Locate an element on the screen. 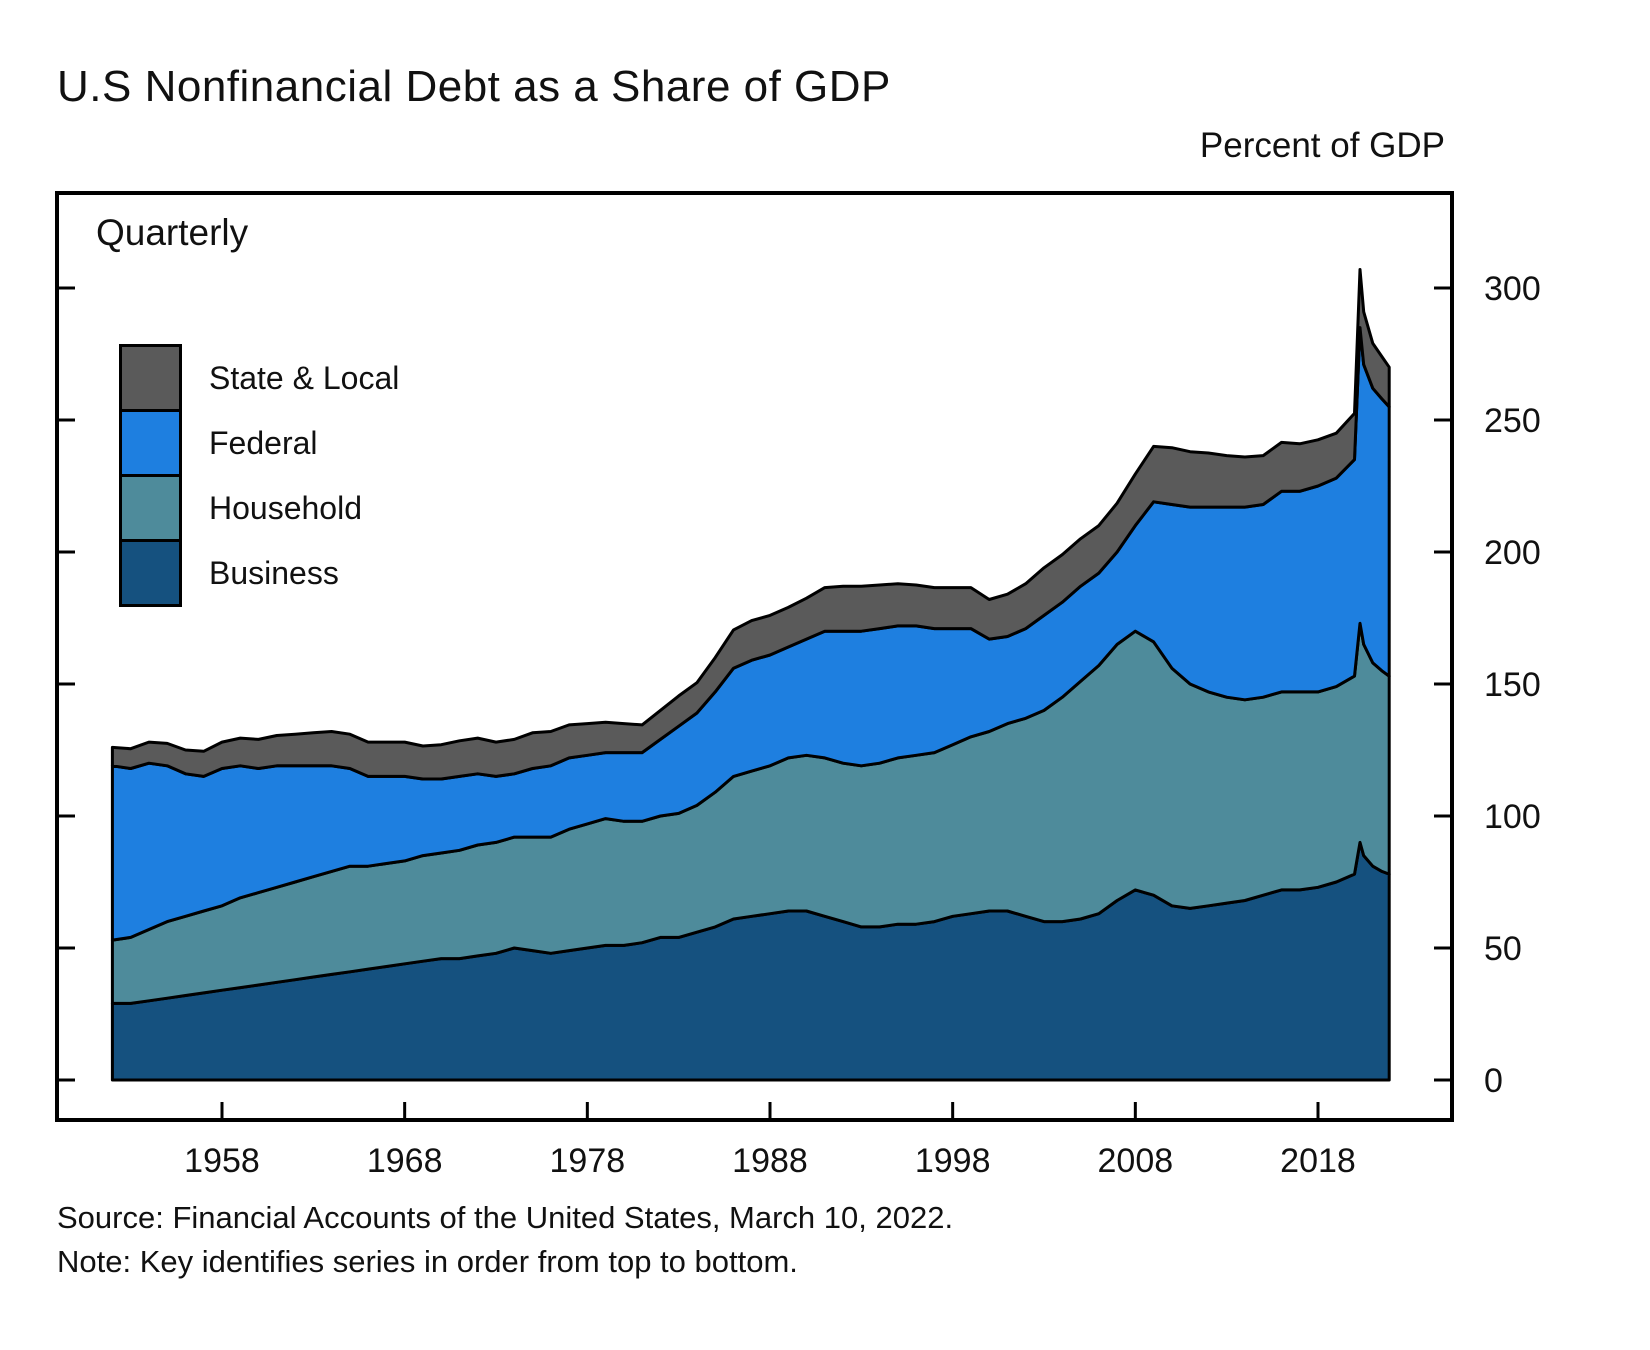 The image size is (1650, 1350). svg-text: 1998 is located at coordinates (953, 1161).